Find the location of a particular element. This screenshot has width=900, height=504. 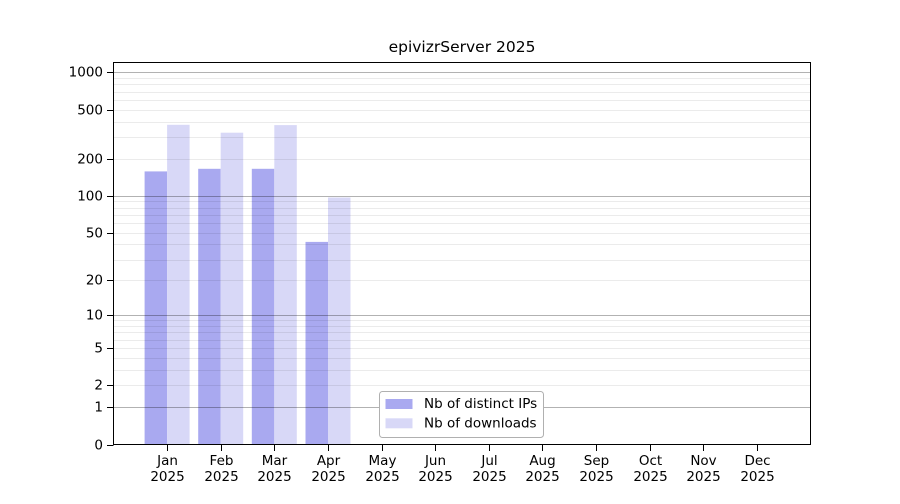

x-axis-label-feb-year: 2025 is located at coordinates (221, 477).